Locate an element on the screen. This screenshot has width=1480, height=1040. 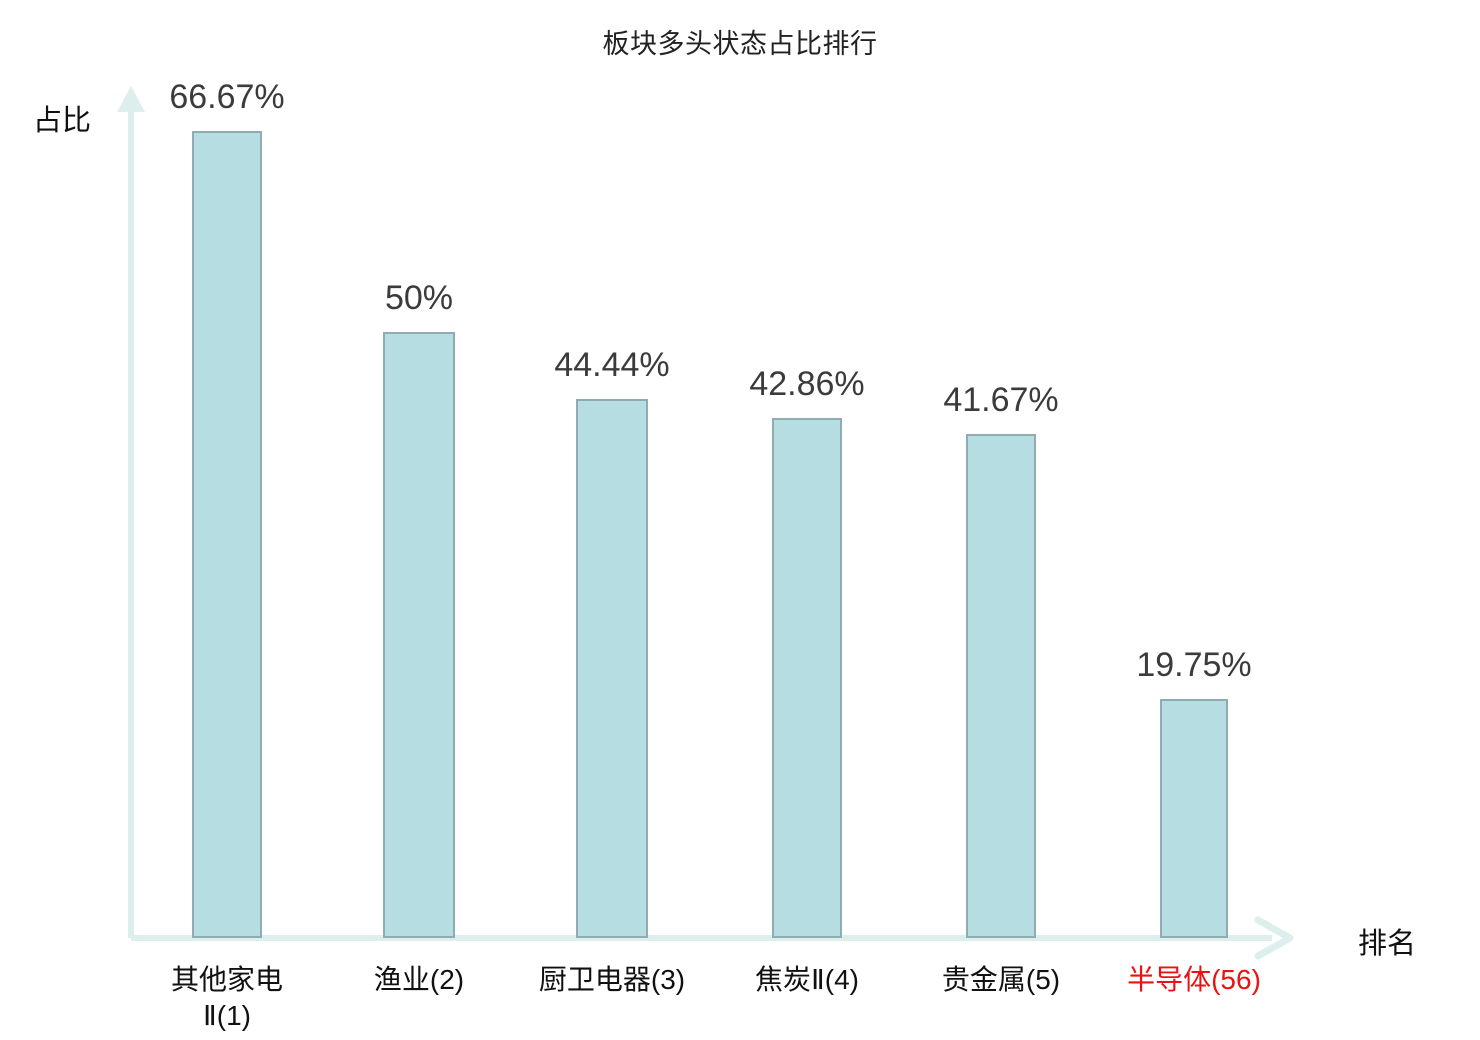
x-axis-label: 排名 is located at coordinates (1387, 944).